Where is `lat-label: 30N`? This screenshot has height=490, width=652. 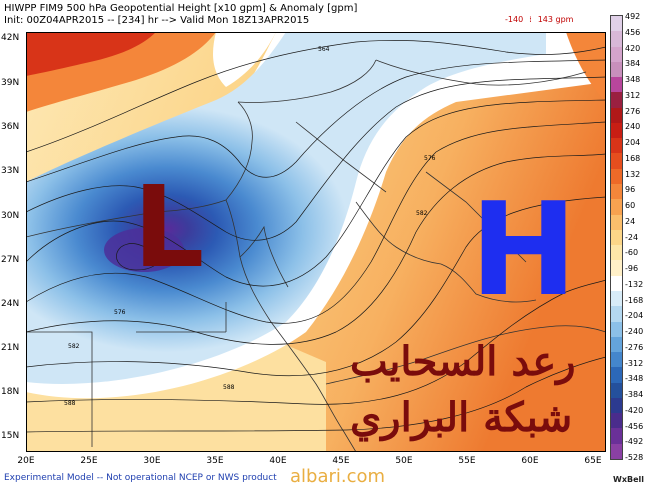
lat-label: 30N is located at coordinates (10, 216).